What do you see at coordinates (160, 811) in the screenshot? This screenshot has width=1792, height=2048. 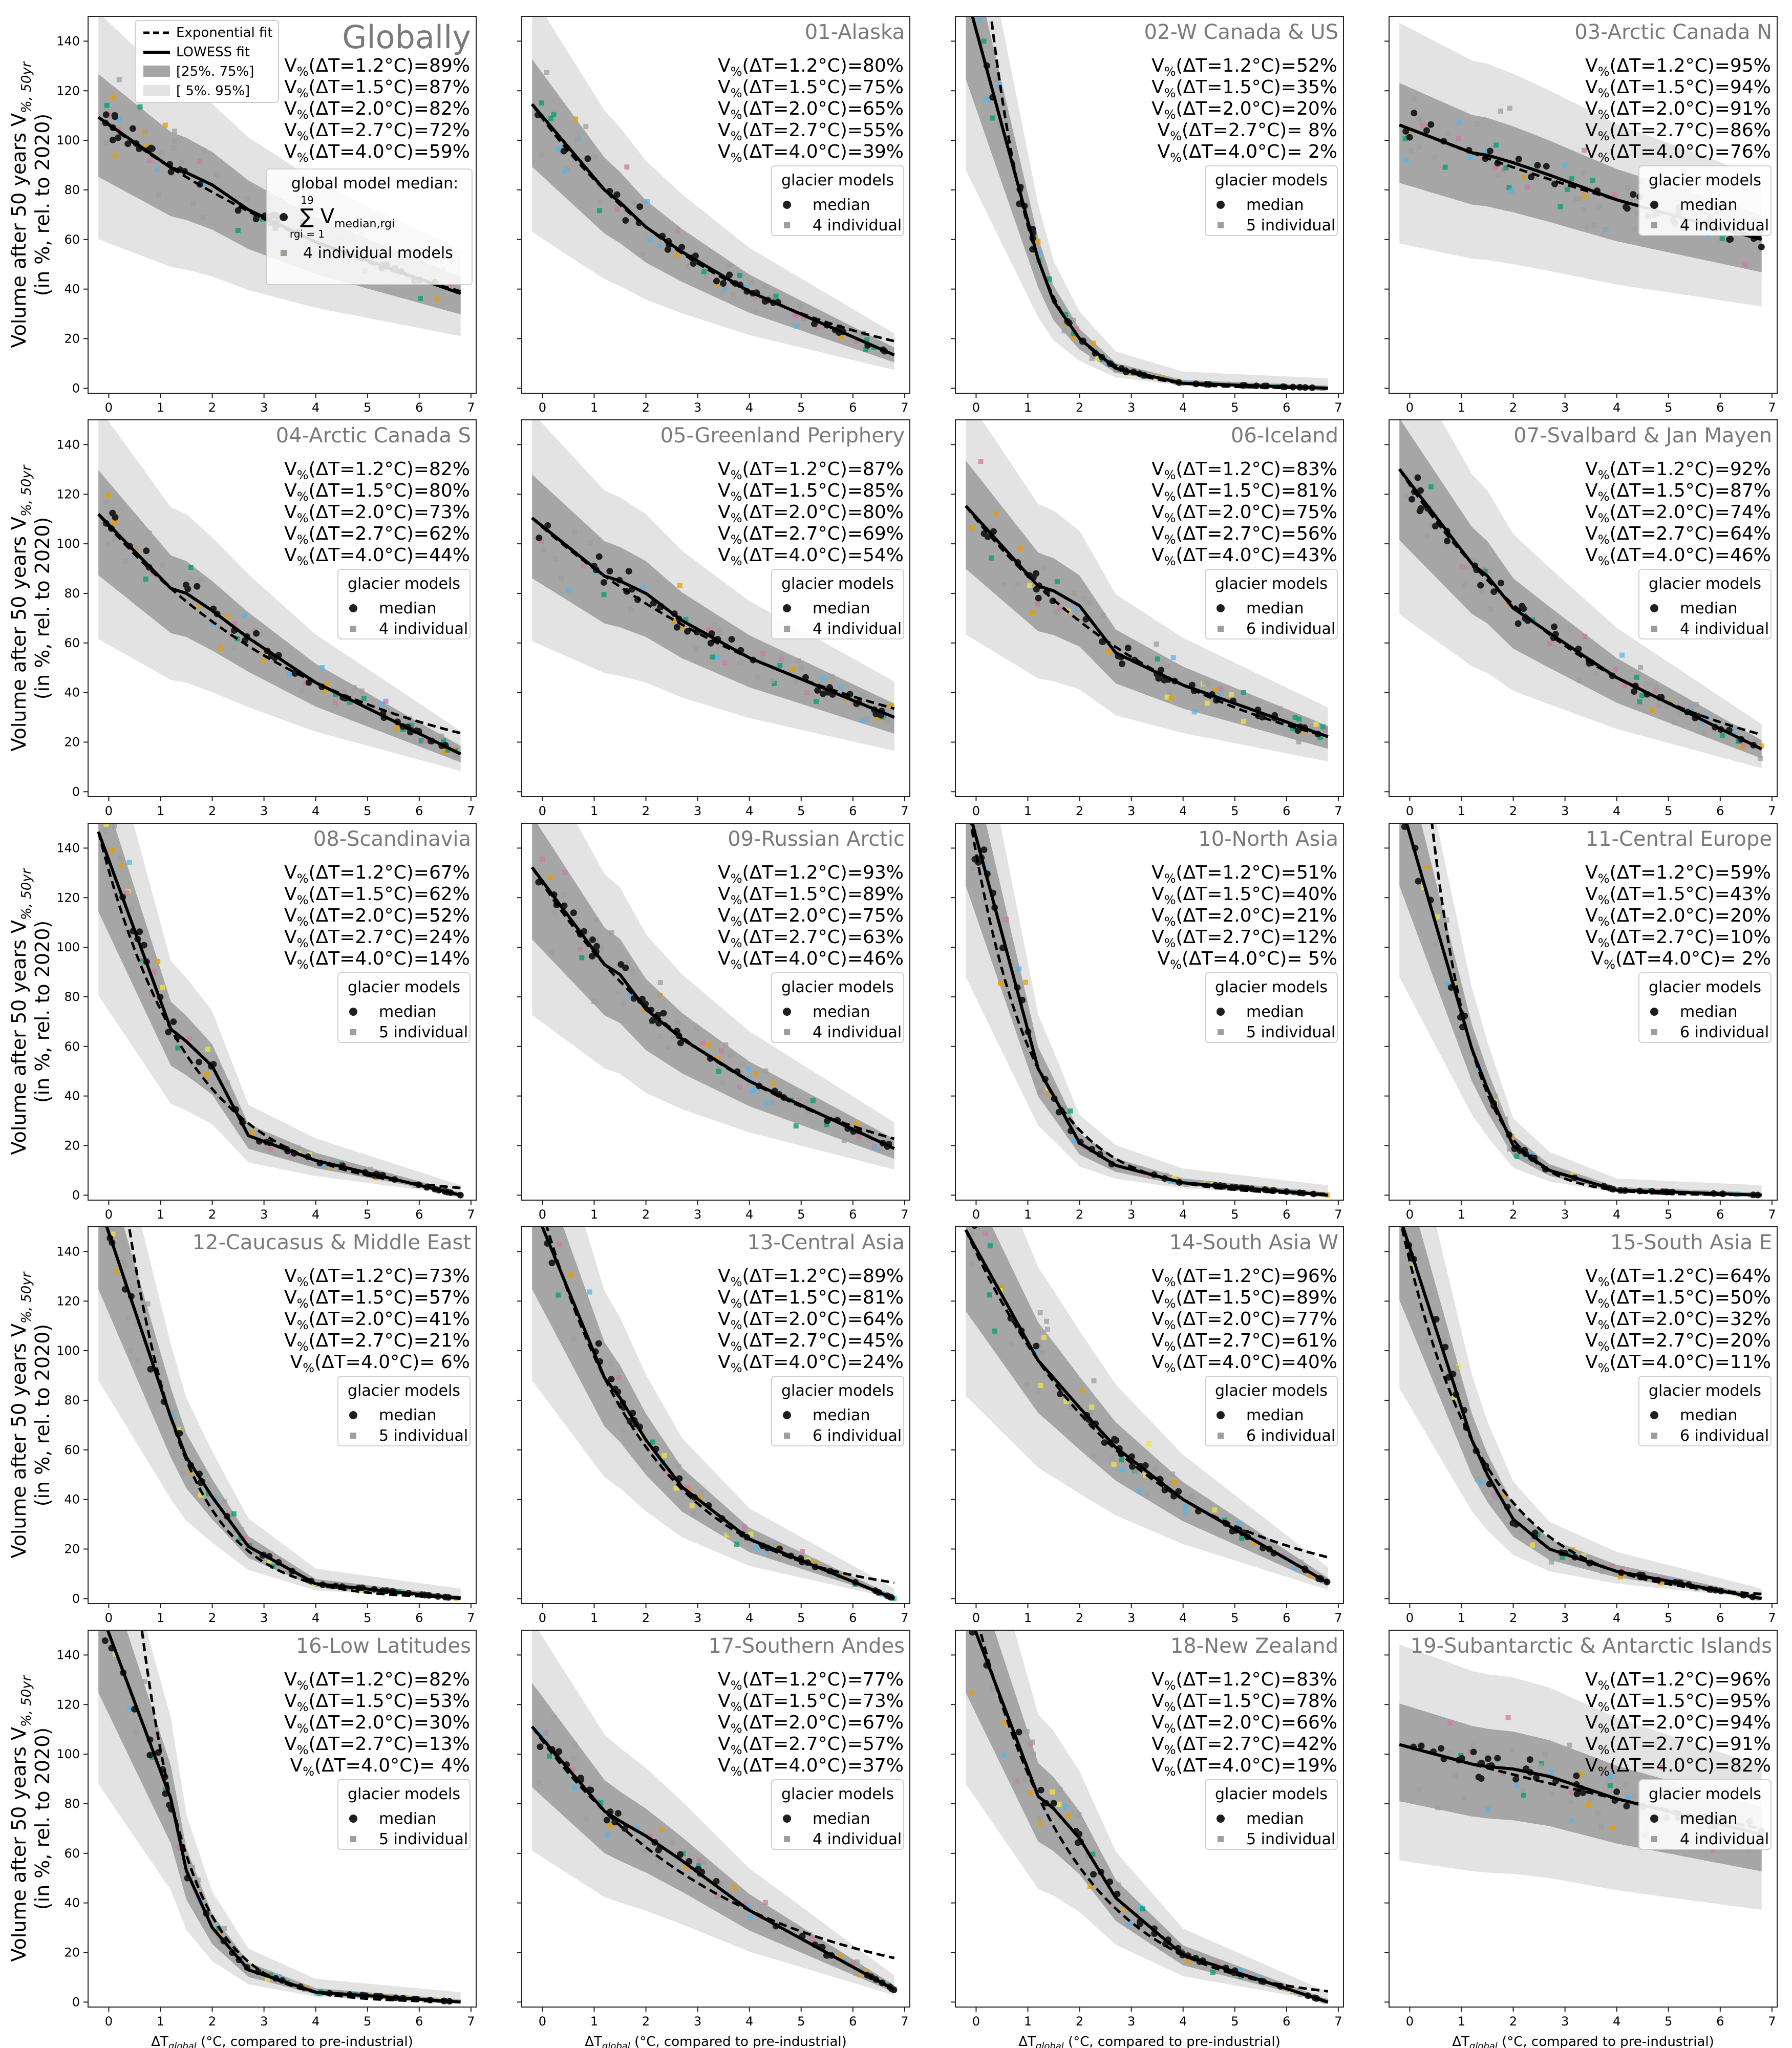 I see `x-tick-label: 1` at bounding box center [160, 811].